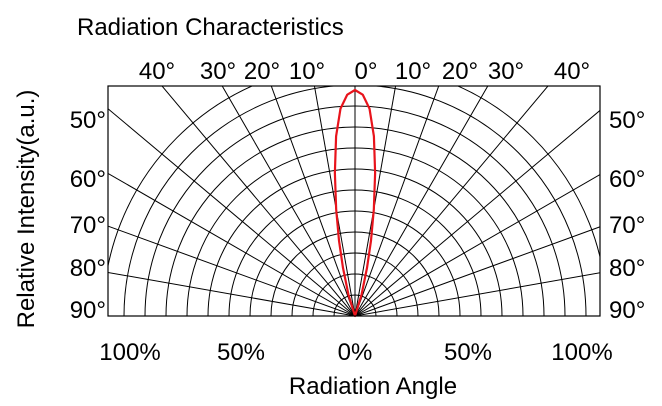 The width and height of the screenshot is (662, 406). Describe the element at coordinates (373, 386) in the screenshot. I see `x-axis-label: Radiation Angle` at that location.